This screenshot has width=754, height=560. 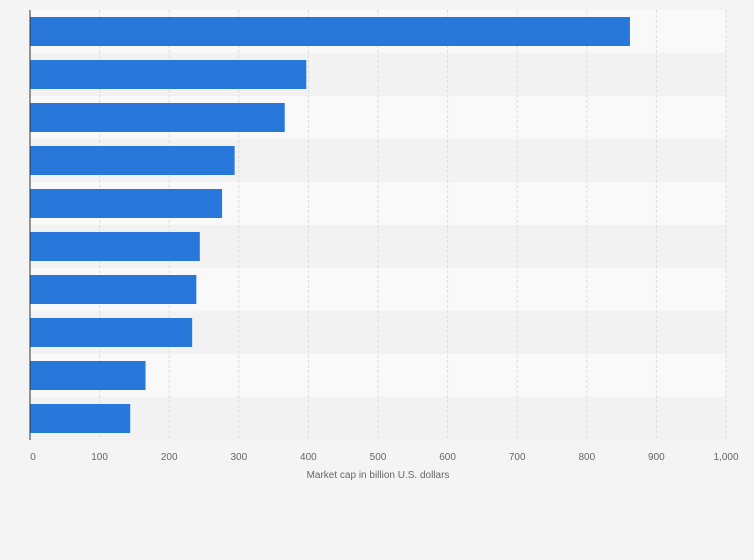 I want to click on row-band, so click(x=378, y=418).